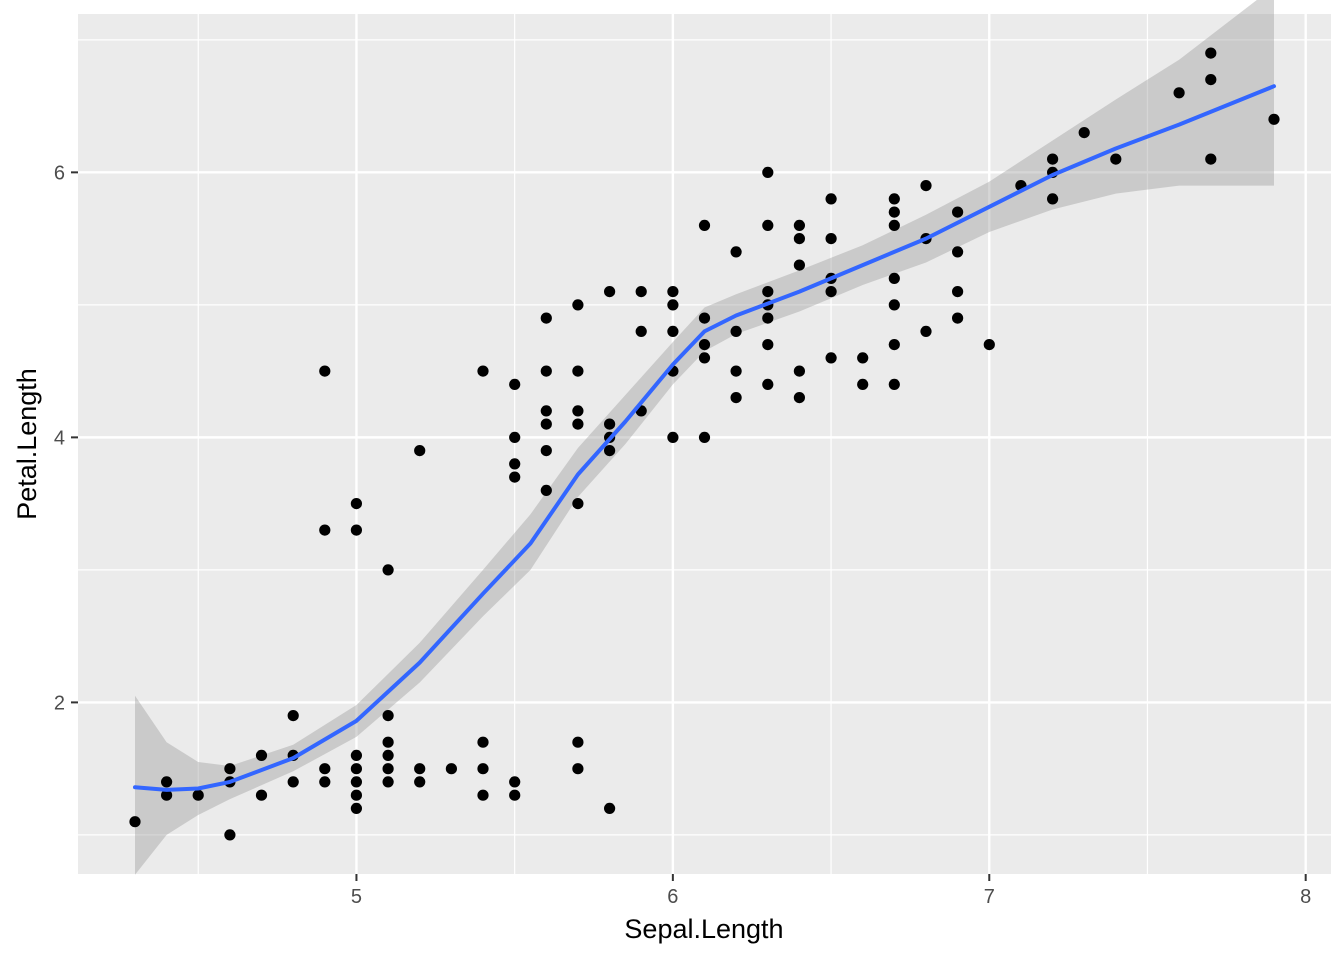 The width and height of the screenshot is (1344, 960). I want to click on y-axis-title: Petal.Length, so click(27, 444).